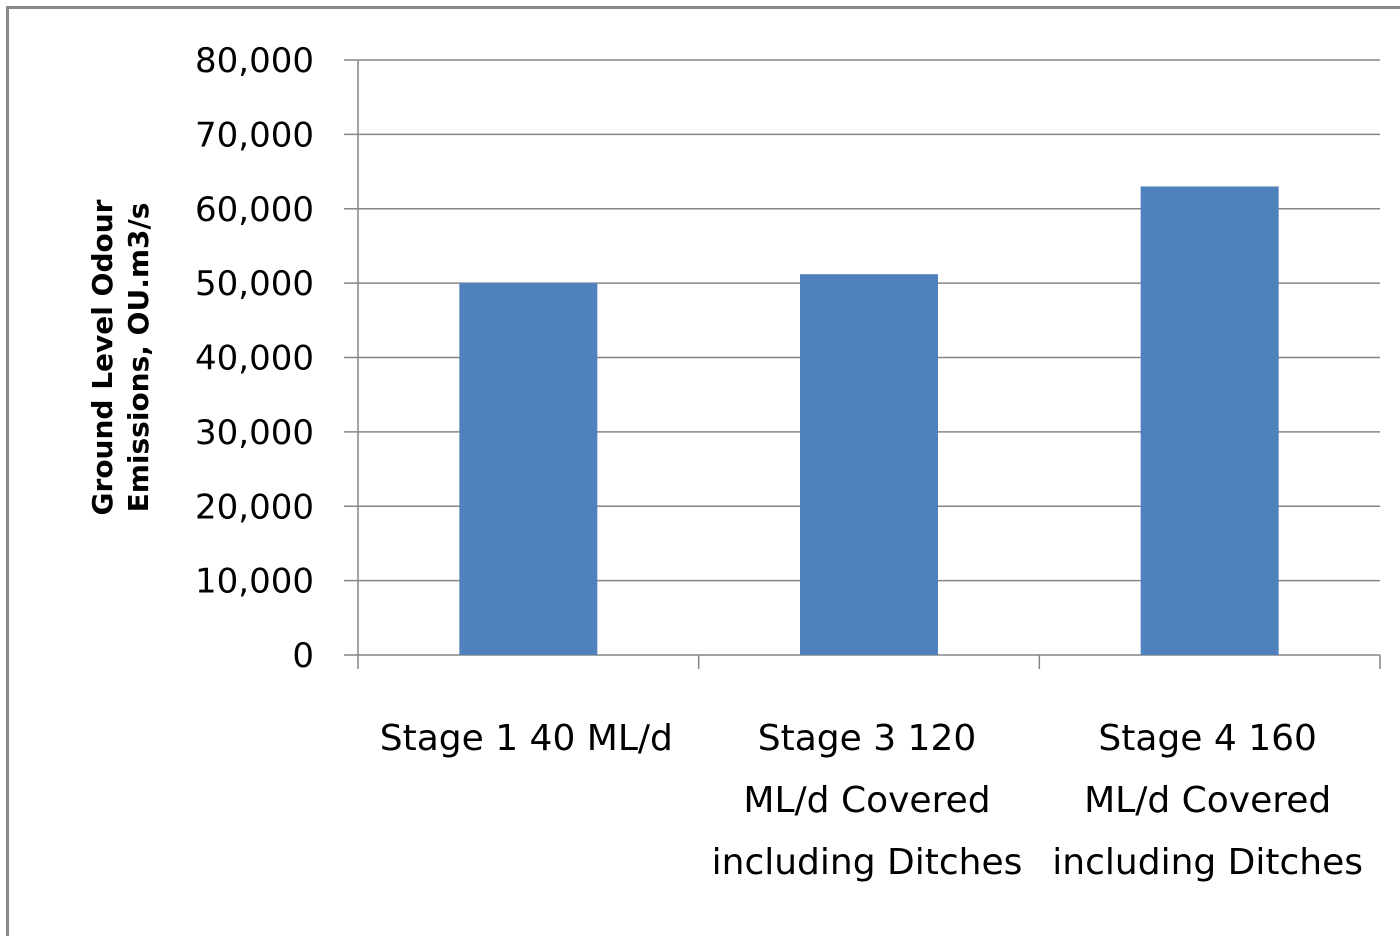 The height and width of the screenshot is (936, 1400). I want to click on y-tick-label: 0, so click(303, 656).